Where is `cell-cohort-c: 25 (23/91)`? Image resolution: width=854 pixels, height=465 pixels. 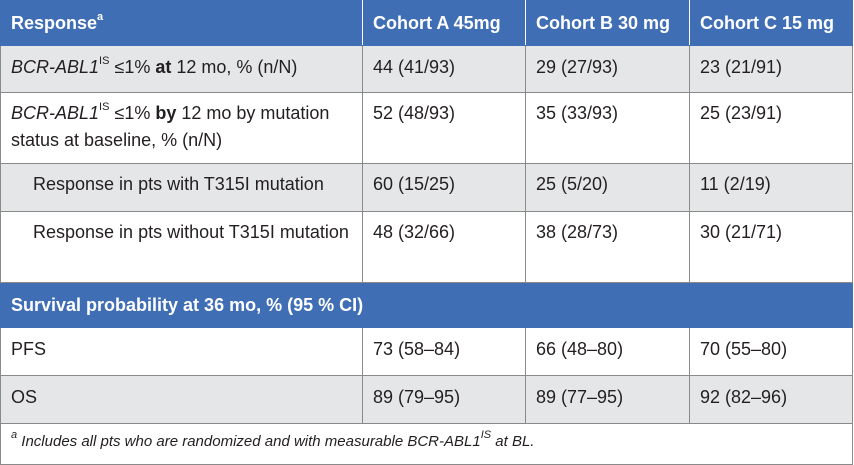
cell-cohort-c: 25 (23/91) is located at coordinates (771, 128).